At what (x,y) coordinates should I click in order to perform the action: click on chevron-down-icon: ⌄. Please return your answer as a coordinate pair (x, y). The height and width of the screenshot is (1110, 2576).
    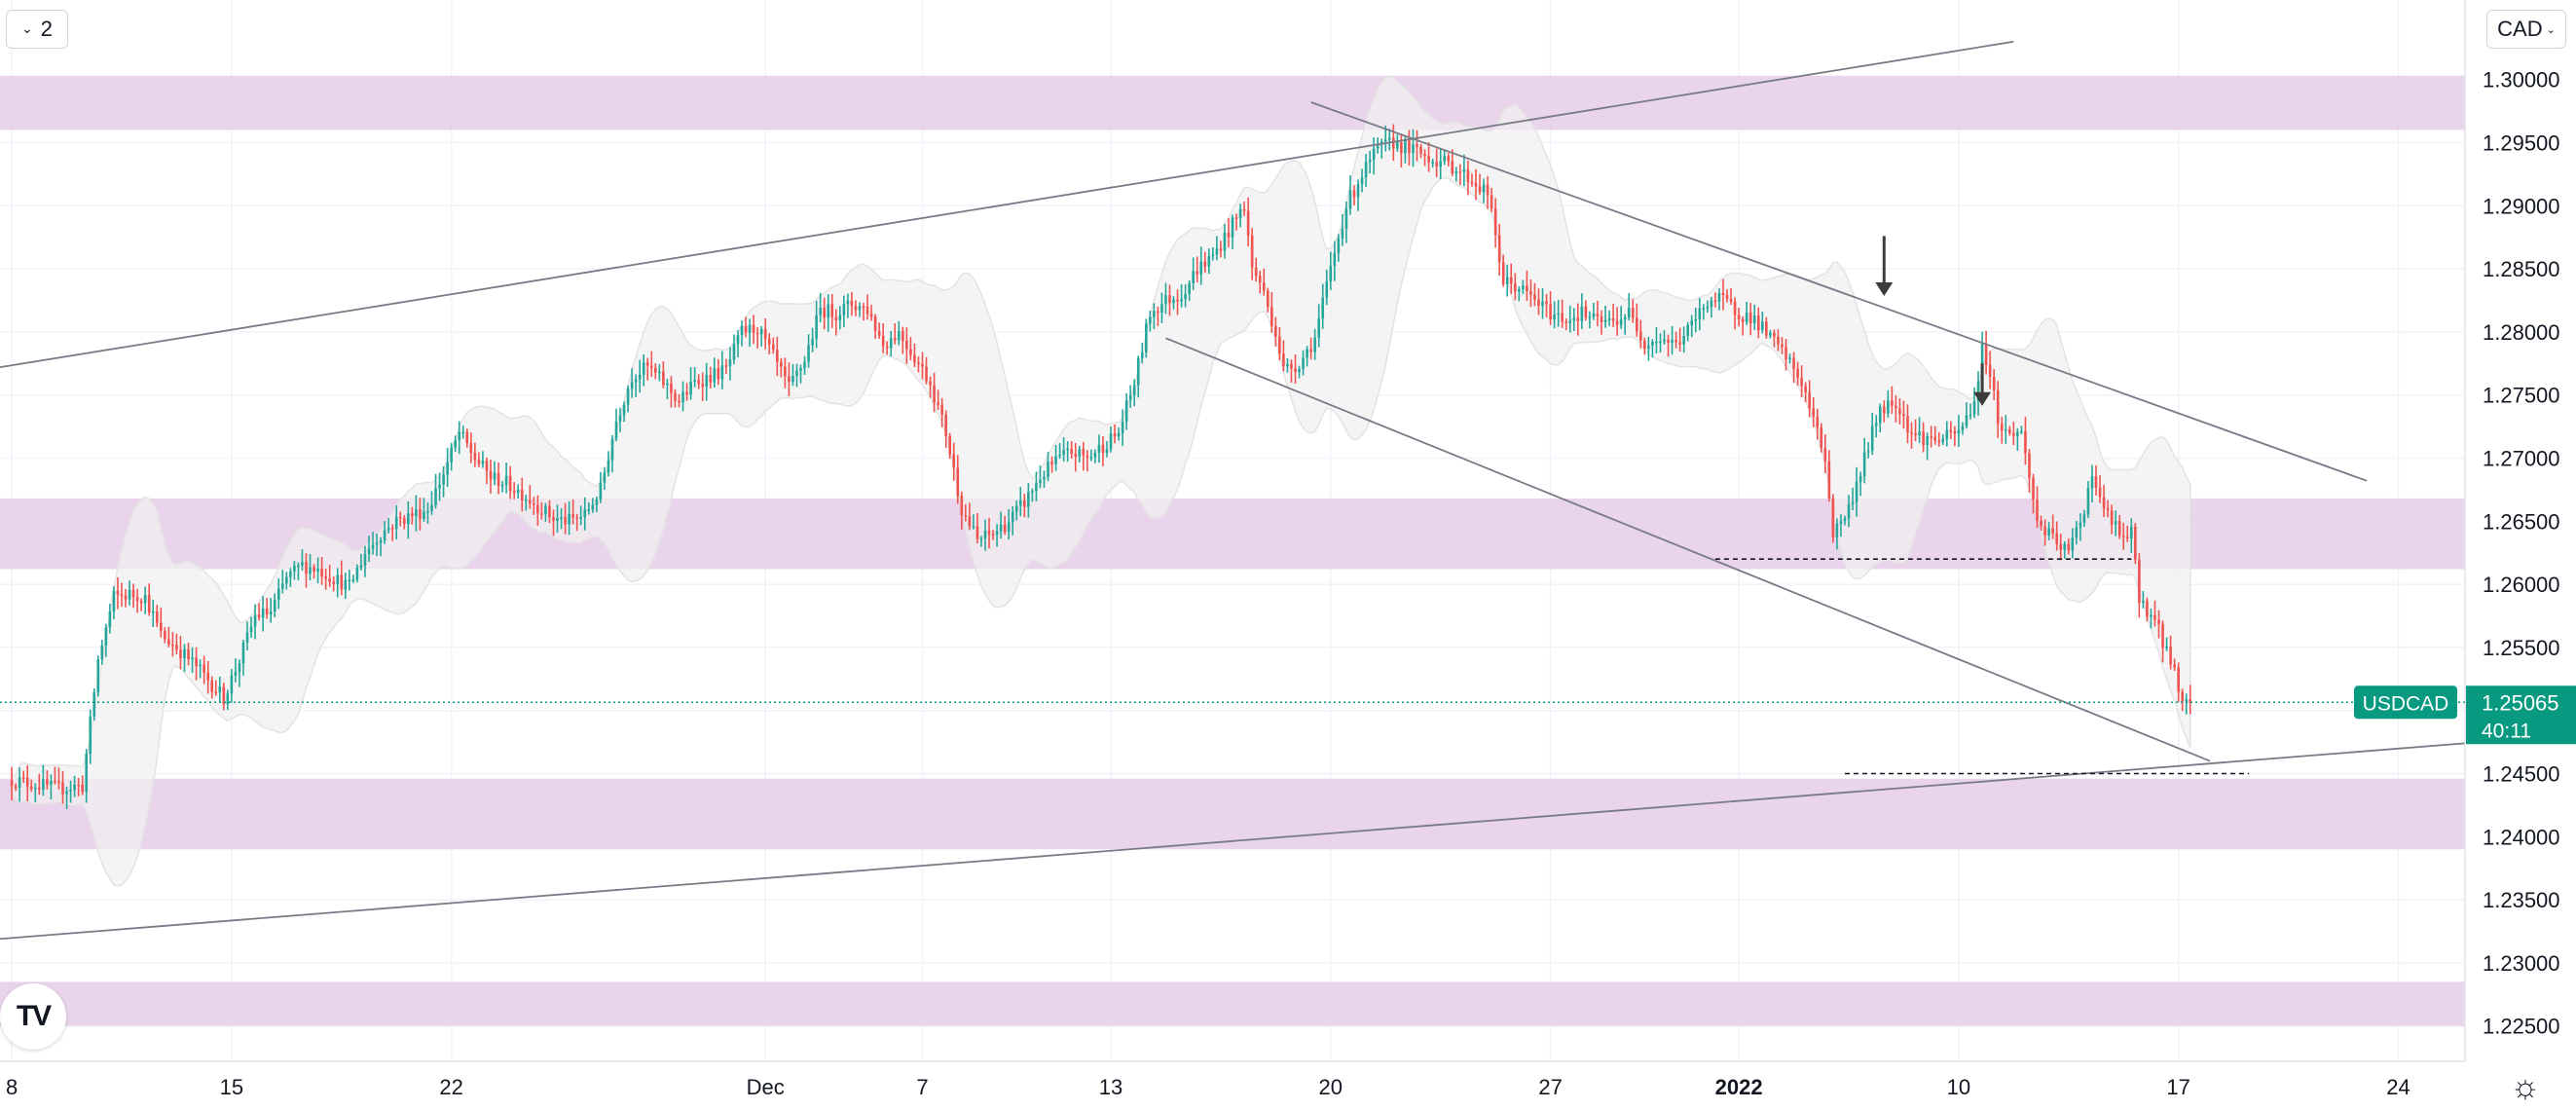
    Looking at the image, I should click on (2551, 29).